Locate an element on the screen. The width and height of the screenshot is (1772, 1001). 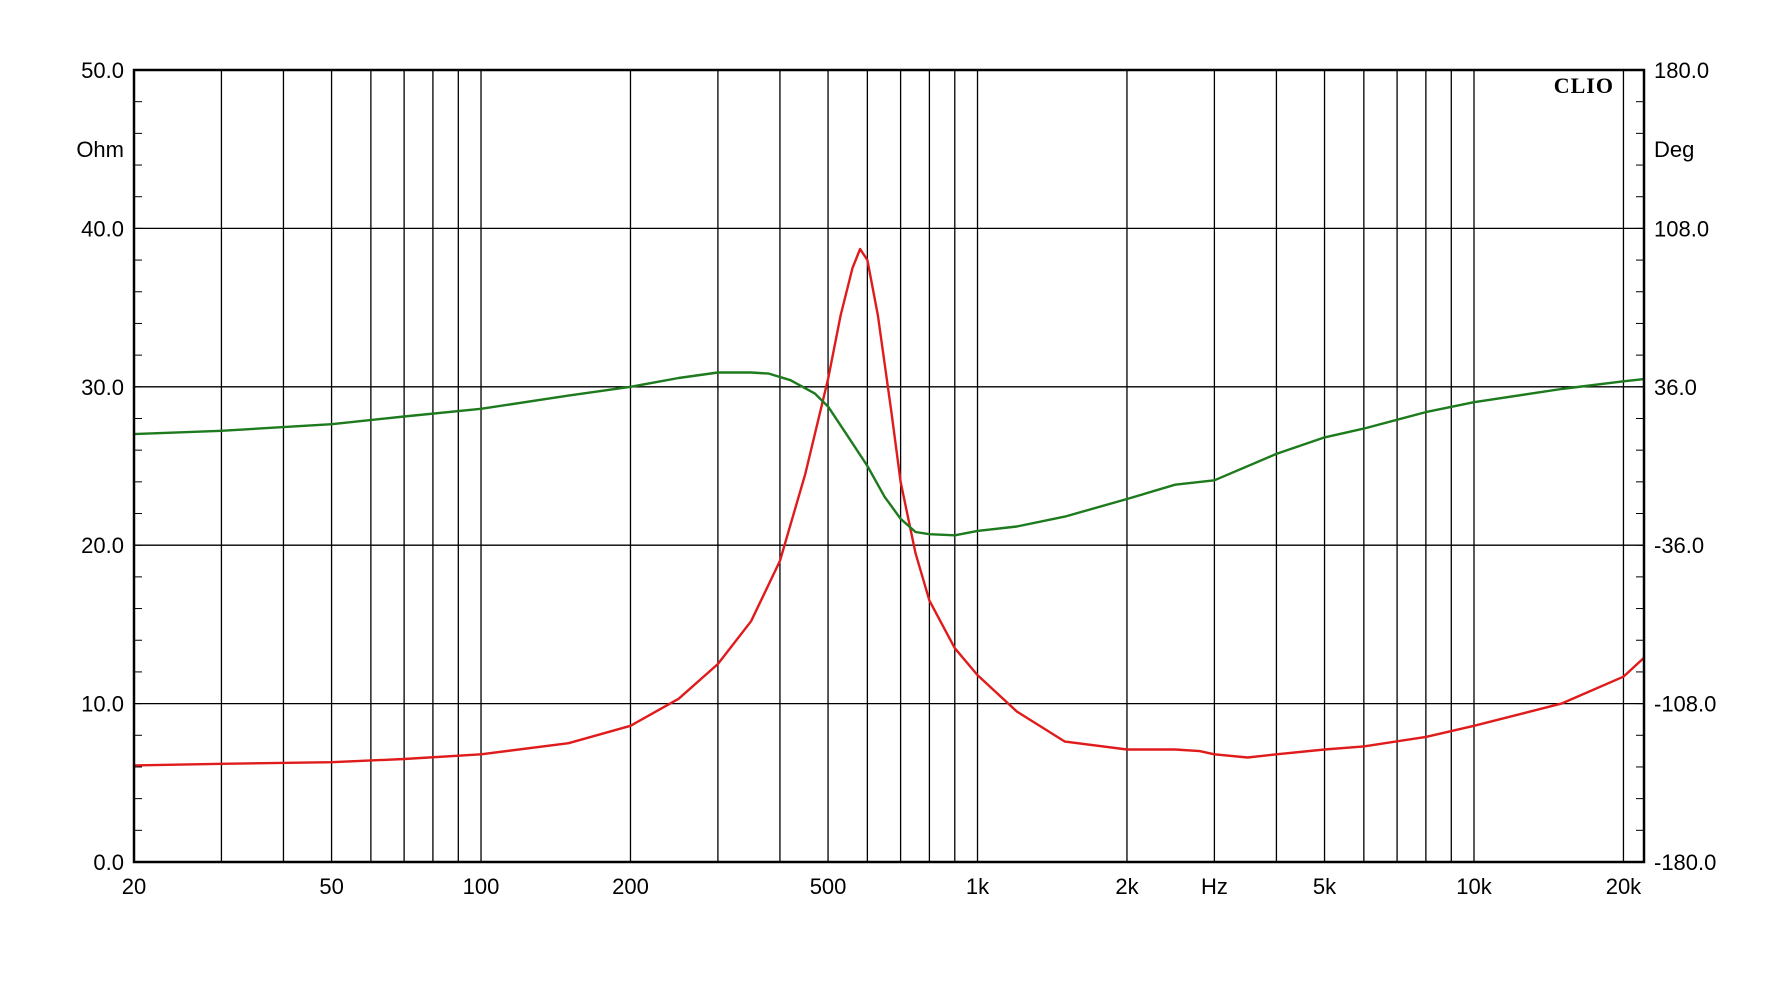
y-right-tick-labels: 180.0 108.0 36.0 -36.0 -108.0 -180.0 is located at coordinates (1685, 466).